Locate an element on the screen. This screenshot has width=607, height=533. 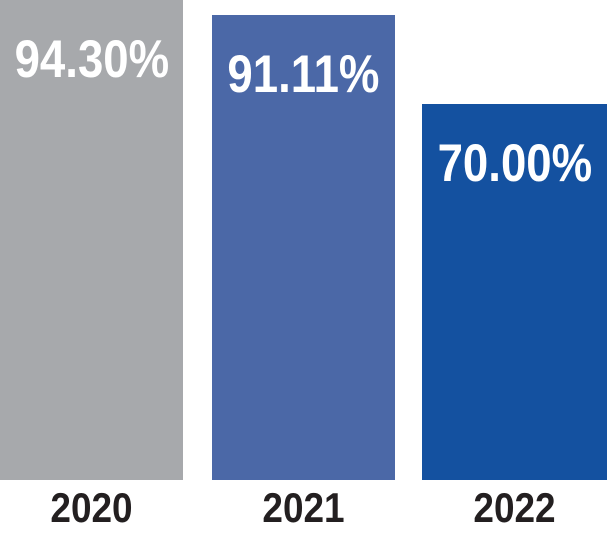
category-label-2021: 2021 is located at coordinates (303, 507).